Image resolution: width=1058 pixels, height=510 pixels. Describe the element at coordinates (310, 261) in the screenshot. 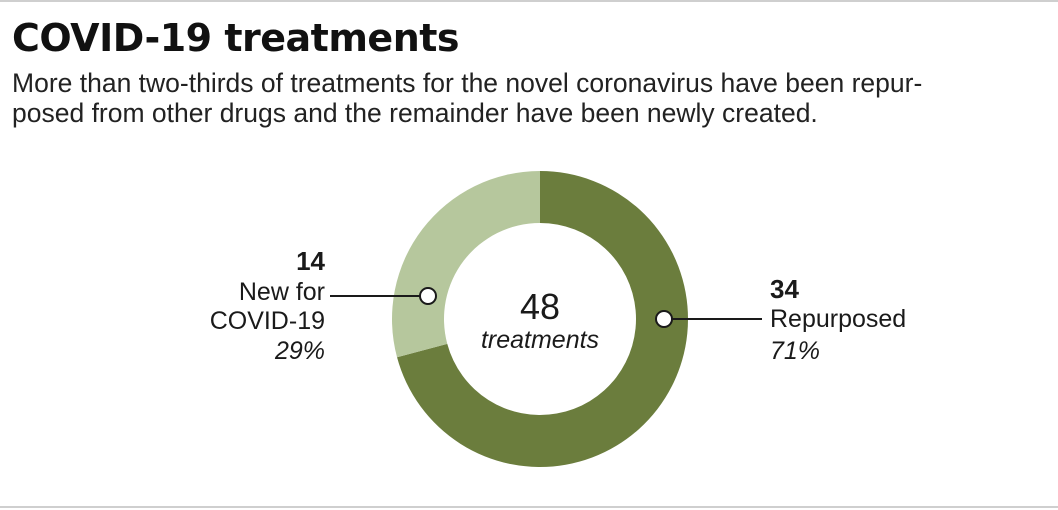

I see `new-slice-value: 14` at that location.